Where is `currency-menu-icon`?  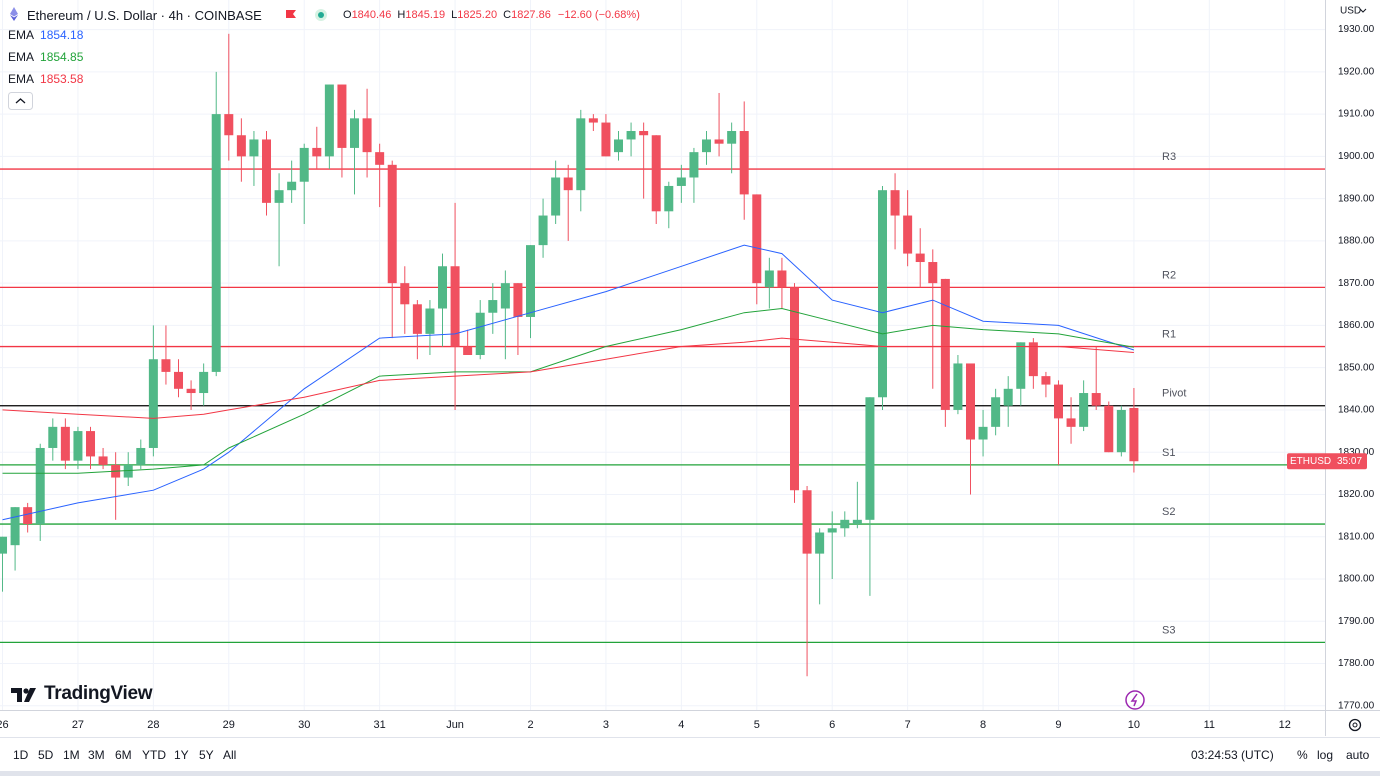
currency-menu-icon is located at coordinates (1363, 10).